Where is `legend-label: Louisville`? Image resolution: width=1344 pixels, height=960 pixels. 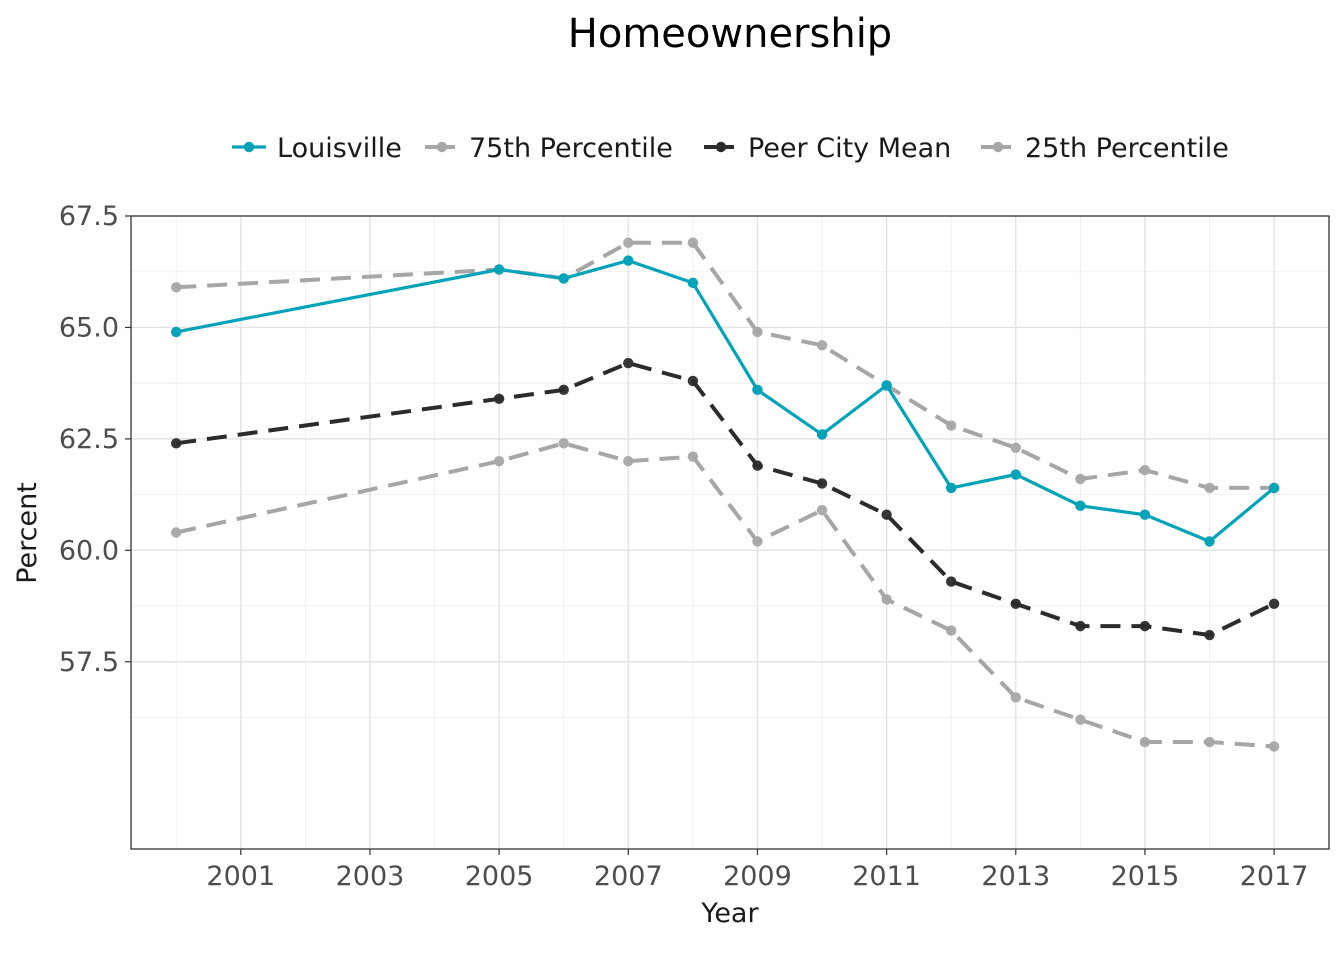 legend-label: Louisville is located at coordinates (339, 148).